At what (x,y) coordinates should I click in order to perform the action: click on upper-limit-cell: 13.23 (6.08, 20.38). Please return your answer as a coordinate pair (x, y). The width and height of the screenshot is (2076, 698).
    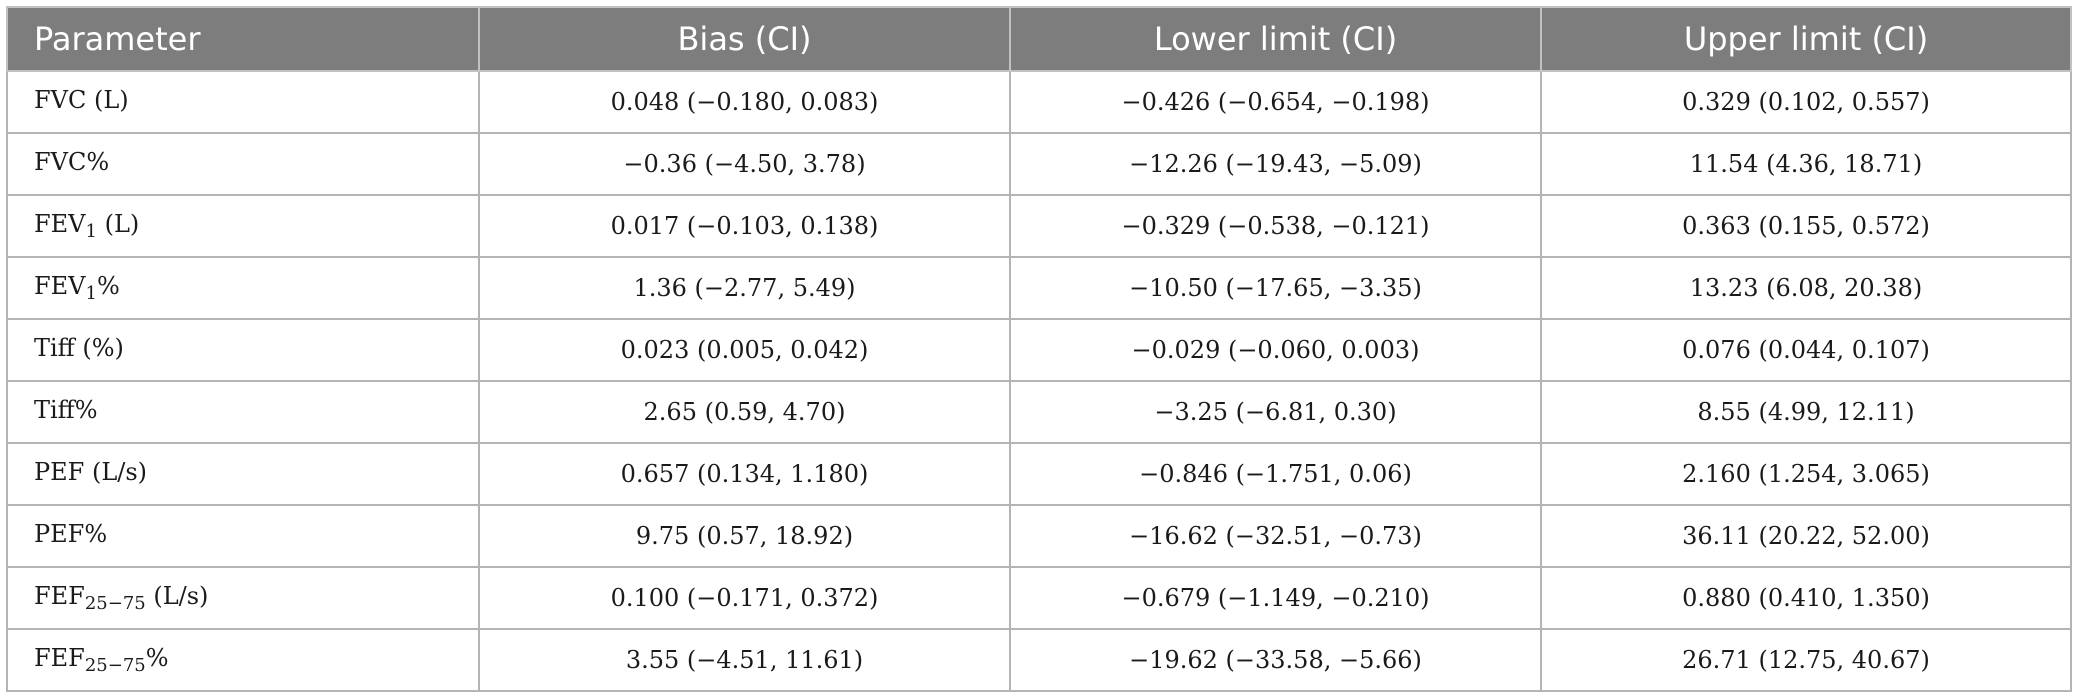
    Looking at the image, I should click on (1806, 288).